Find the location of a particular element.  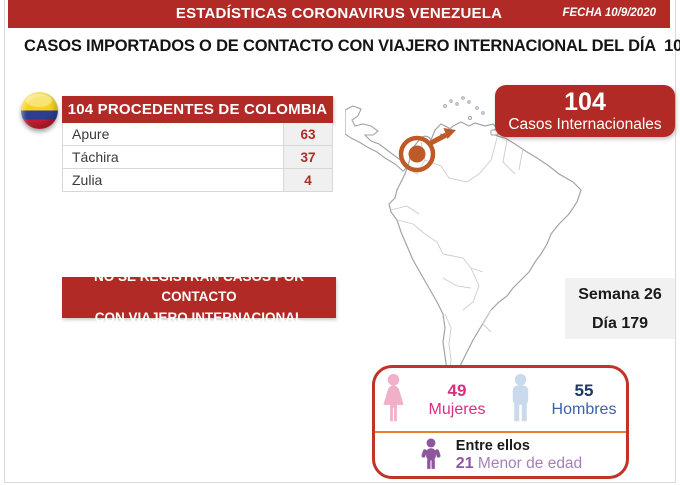

international-cases-value: 104 is located at coordinates (585, 101).